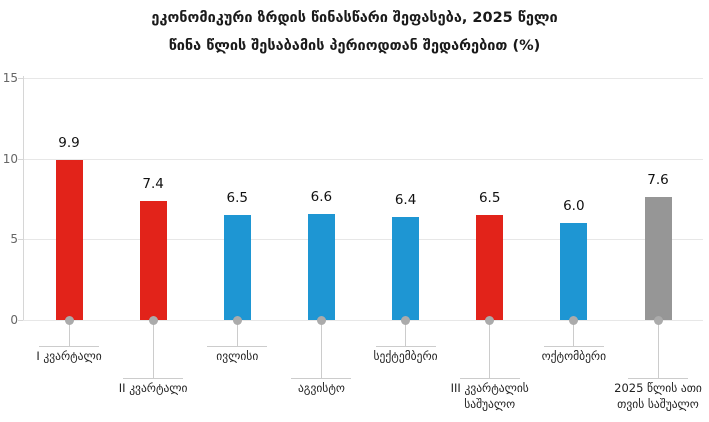 The image size is (709, 422). I want to click on bar-value-label: 6.6, so click(321, 196).